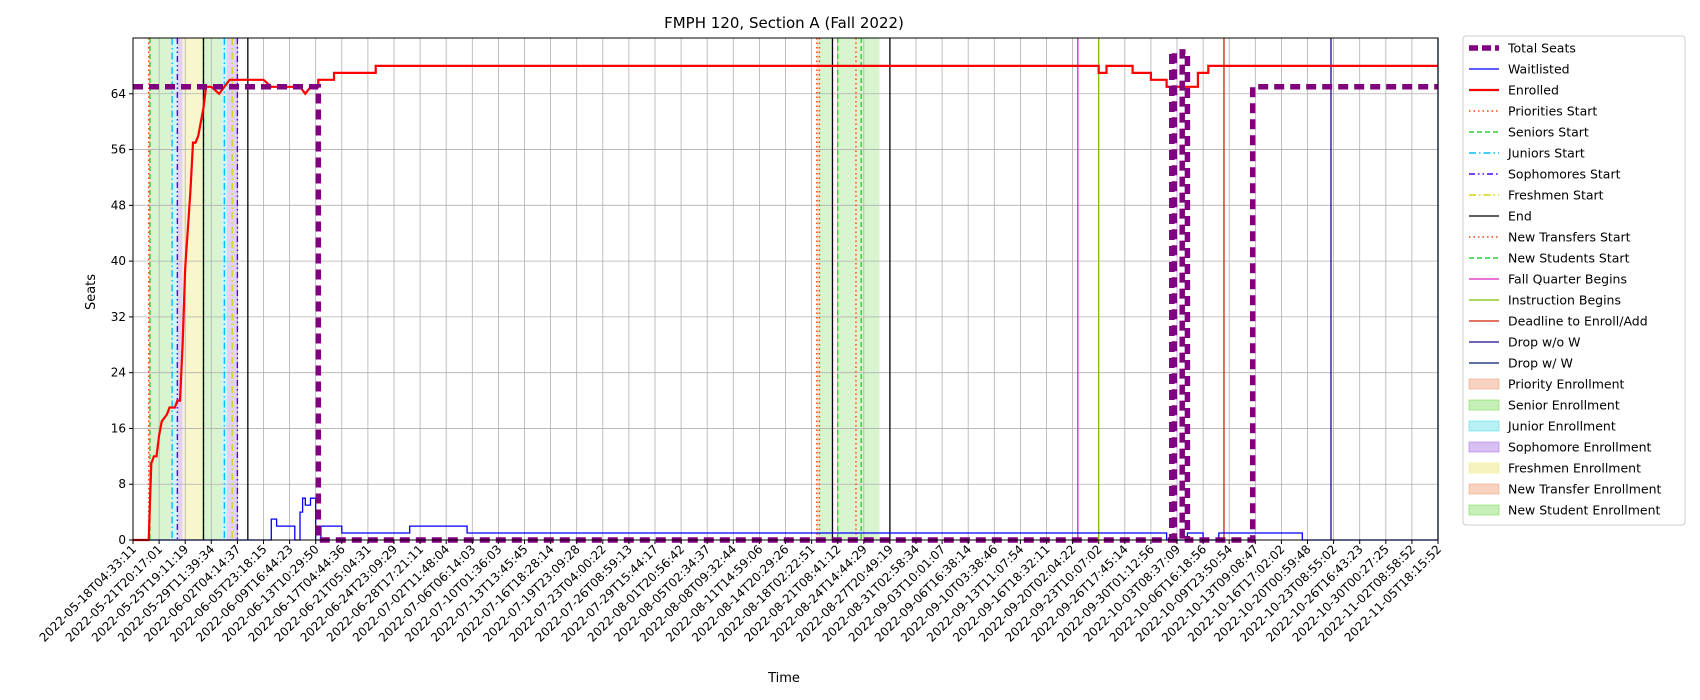 The width and height of the screenshot is (1700, 700). What do you see at coordinates (91, 292) in the screenshot?
I see `y-axis-label: Seats` at bounding box center [91, 292].